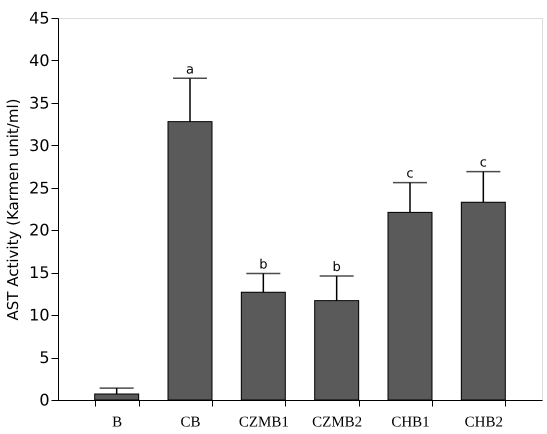 Image resolution: width=547 pixels, height=434 pixels. I want to click on y-tick-label: 0, so click(44, 400).